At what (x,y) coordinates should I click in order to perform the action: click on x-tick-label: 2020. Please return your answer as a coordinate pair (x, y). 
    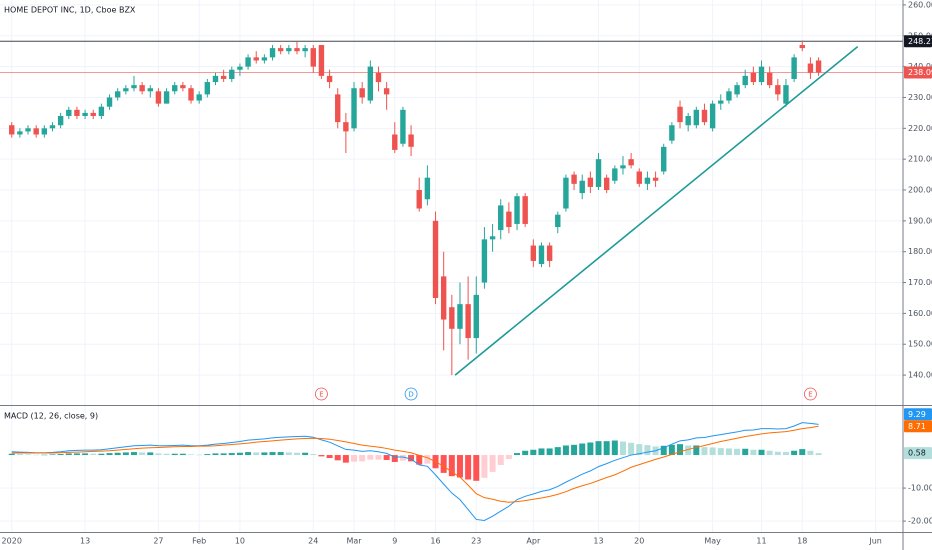
    Looking at the image, I should click on (12, 541).